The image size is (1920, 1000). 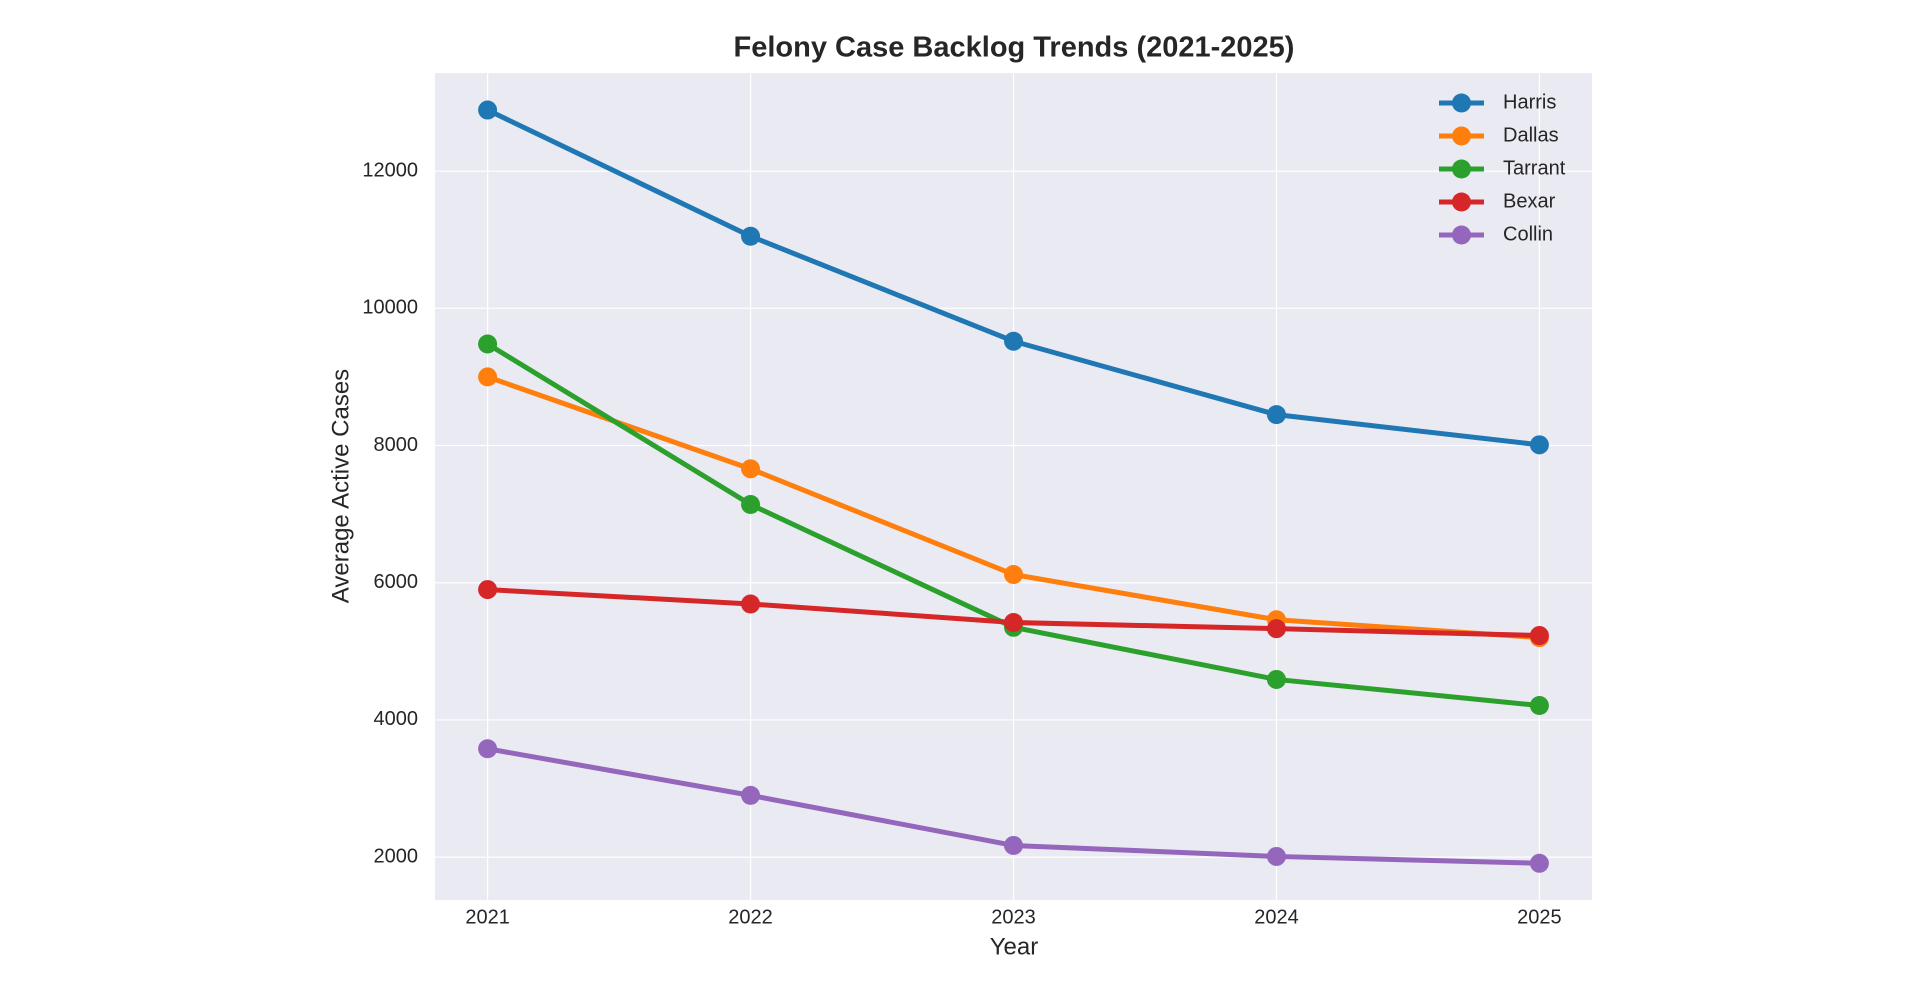 What do you see at coordinates (487, 917) in the screenshot?
I see `x-tick-label: 2021` at bounding box center [487, 917].